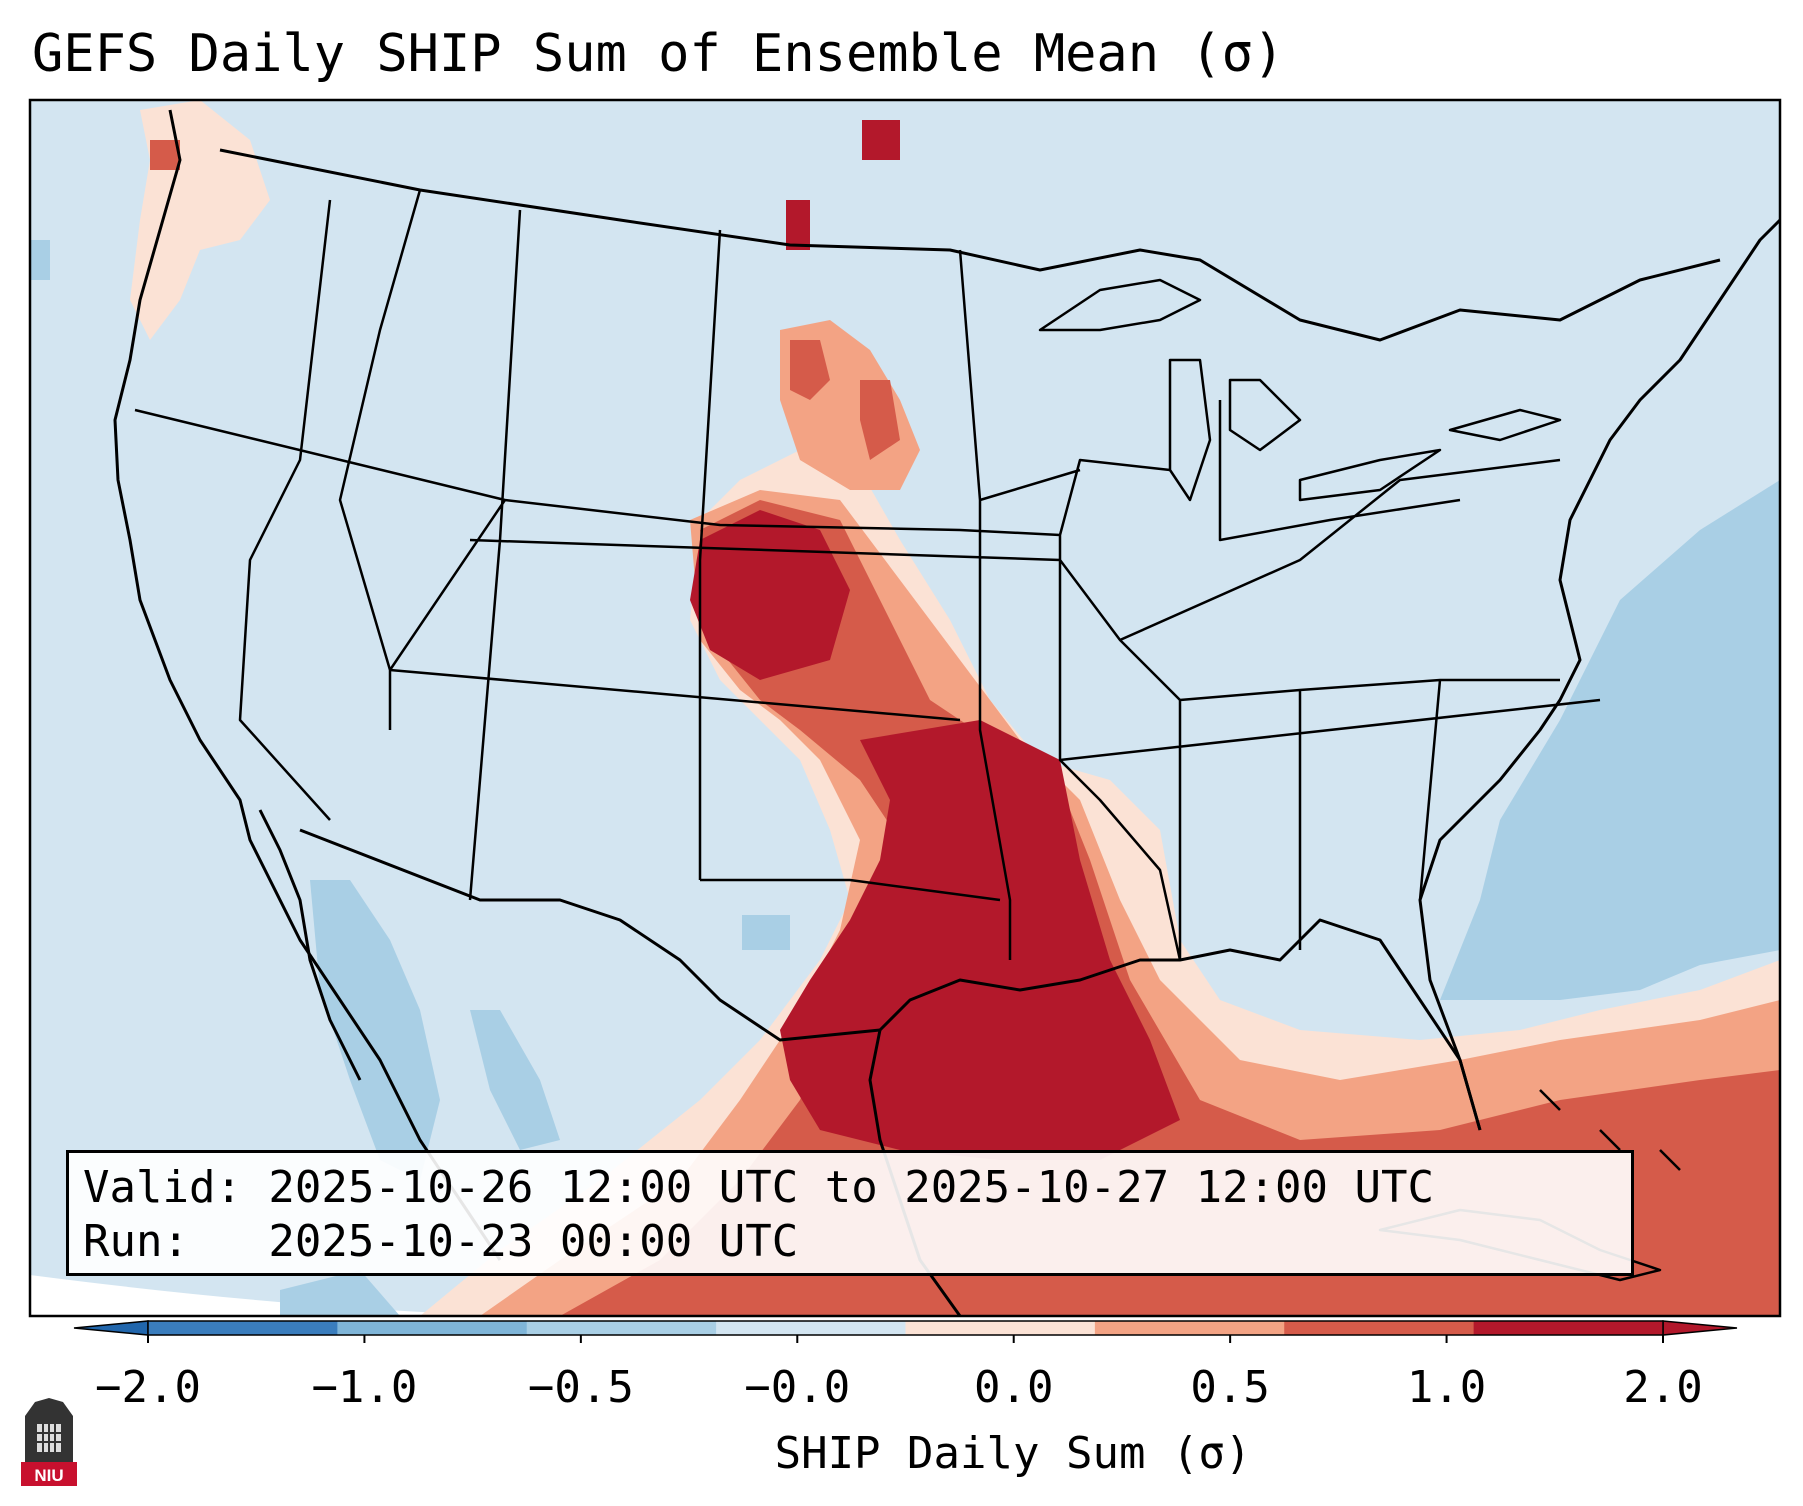 The width and height of the screenshot is (1803, 1506). I want to click on colorbar-tick-label: −0.0, so click(797, 1387).